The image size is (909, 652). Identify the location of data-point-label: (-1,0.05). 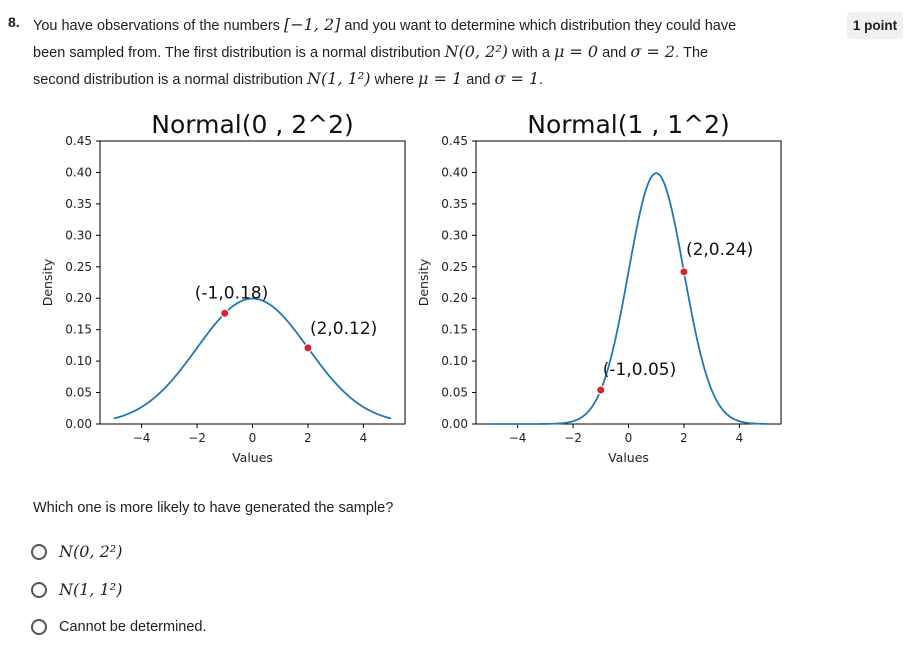
(639, 370).